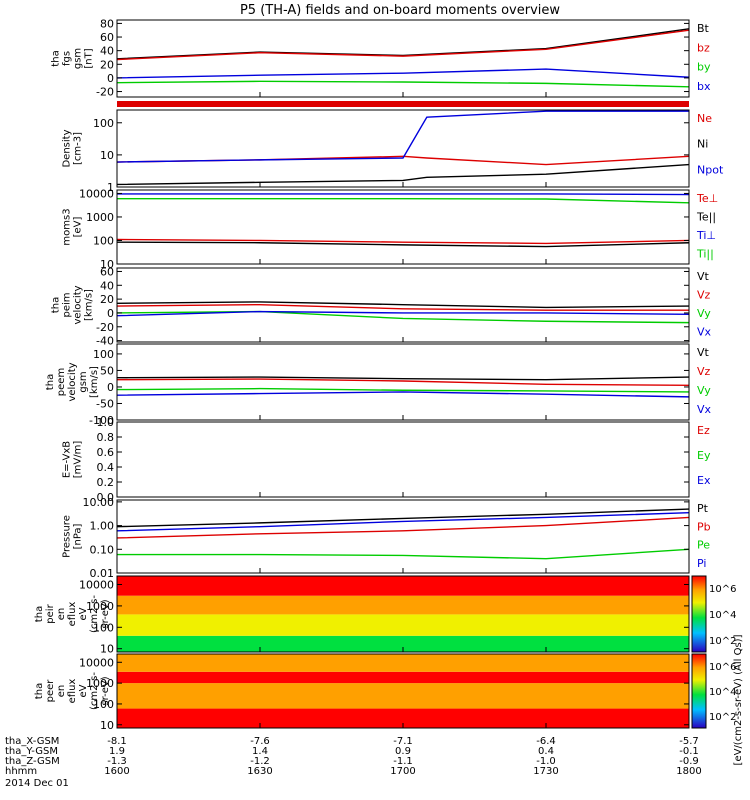  Describe the element at coordinates (105, 690) in the screenshot. I see `y-axis-label: sr-eV)` at that location.